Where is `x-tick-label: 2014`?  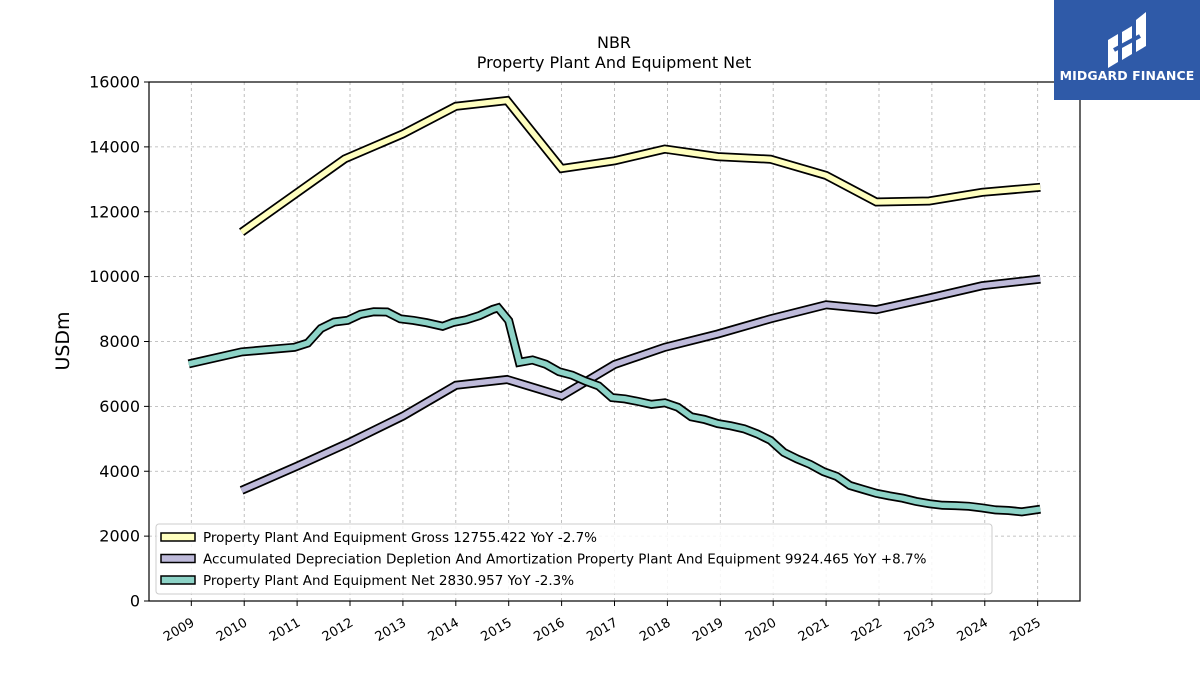
x-tick-label: 2014 is located at coordinates (444, 630).